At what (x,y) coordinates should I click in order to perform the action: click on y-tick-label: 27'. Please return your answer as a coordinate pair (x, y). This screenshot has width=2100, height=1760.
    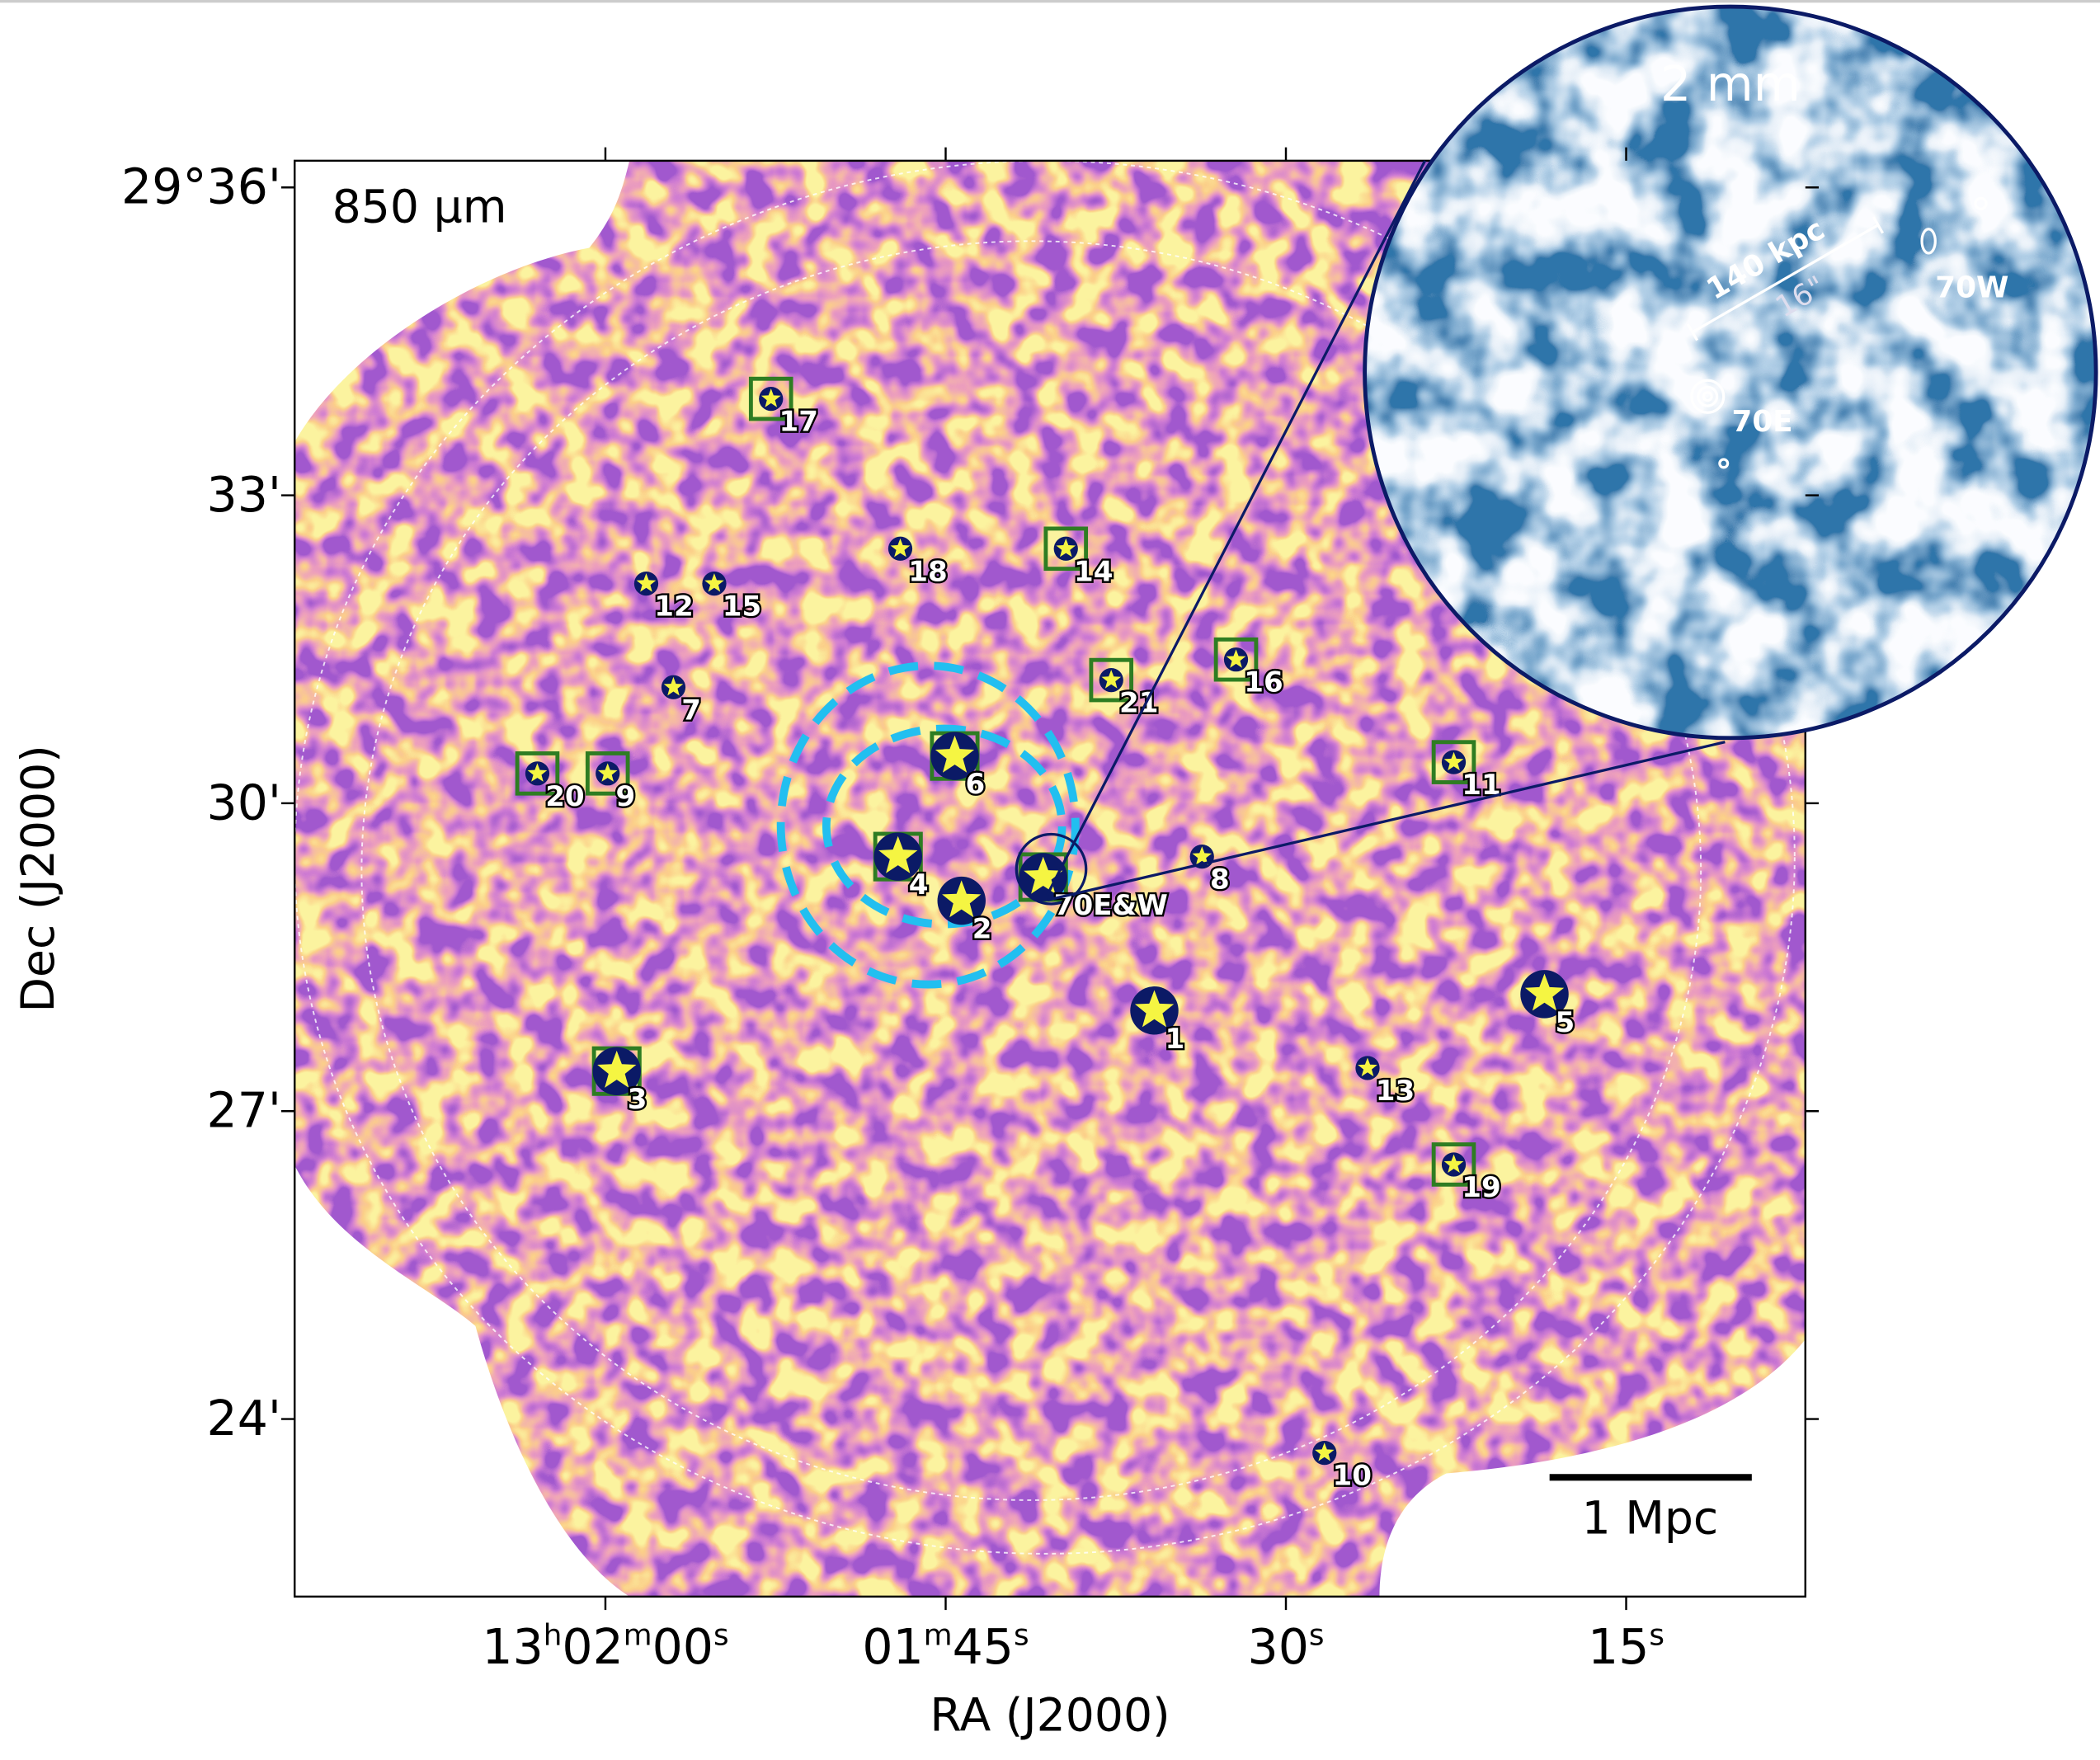
    Looking at the image, I should click on (244, 1111).